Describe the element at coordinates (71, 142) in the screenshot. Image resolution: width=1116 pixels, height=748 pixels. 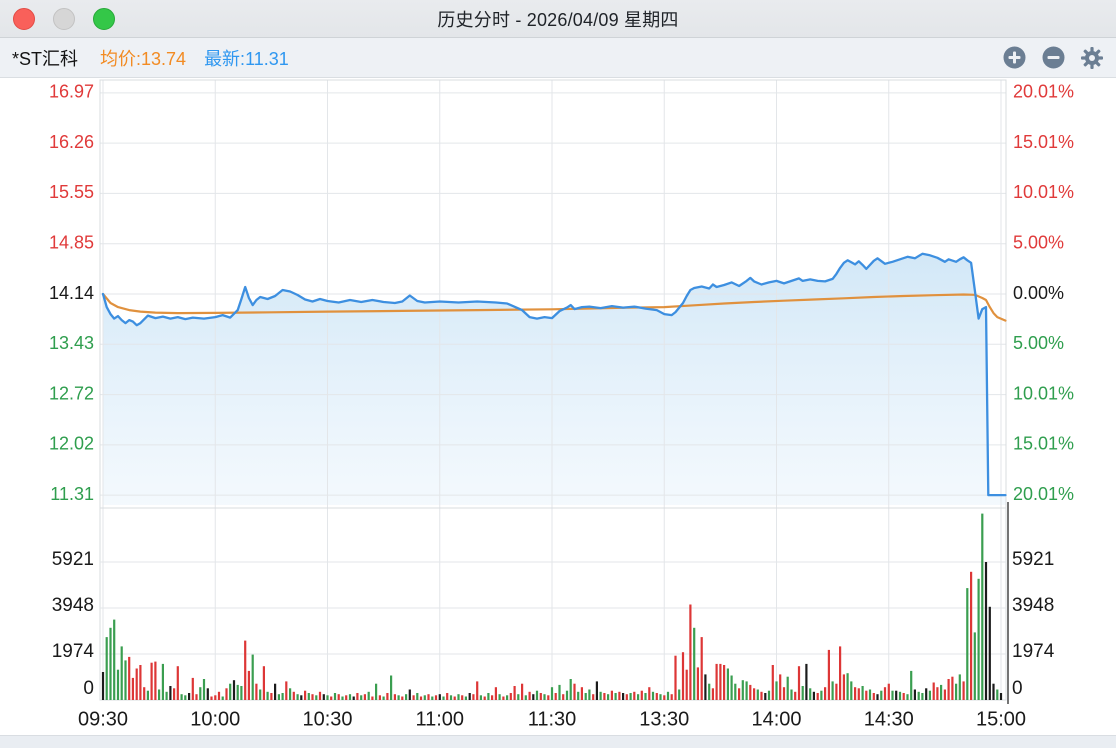
I see `price-axis-label: 16.26` at that location.